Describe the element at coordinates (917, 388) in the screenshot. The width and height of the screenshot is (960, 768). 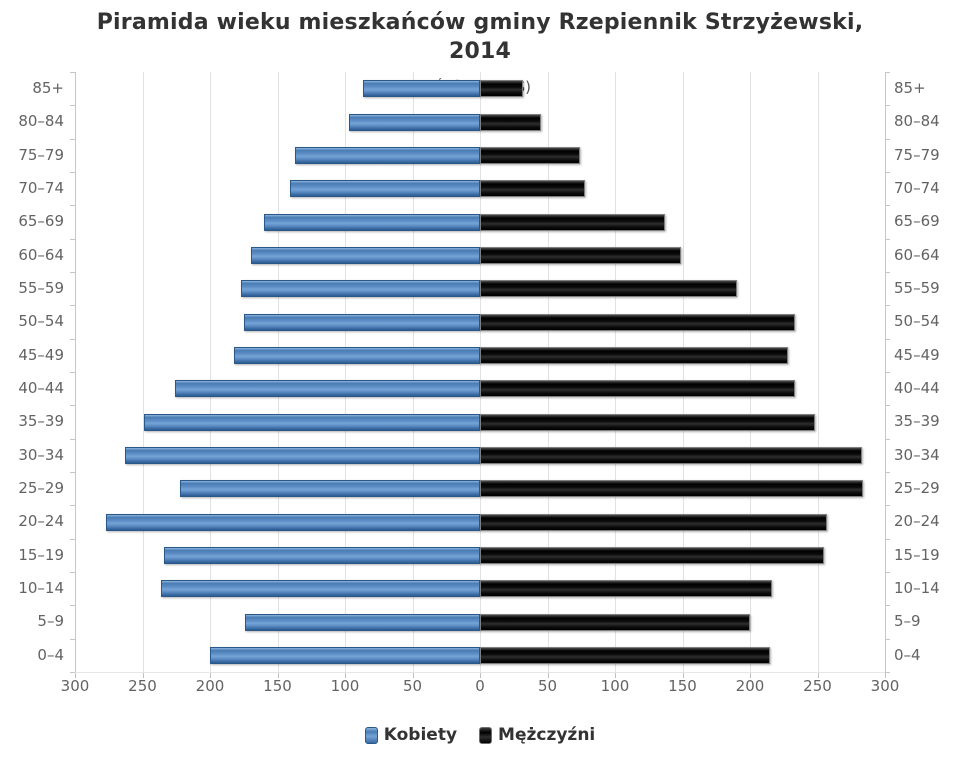
I see `y-axis-category-label: 40–44` at that location.